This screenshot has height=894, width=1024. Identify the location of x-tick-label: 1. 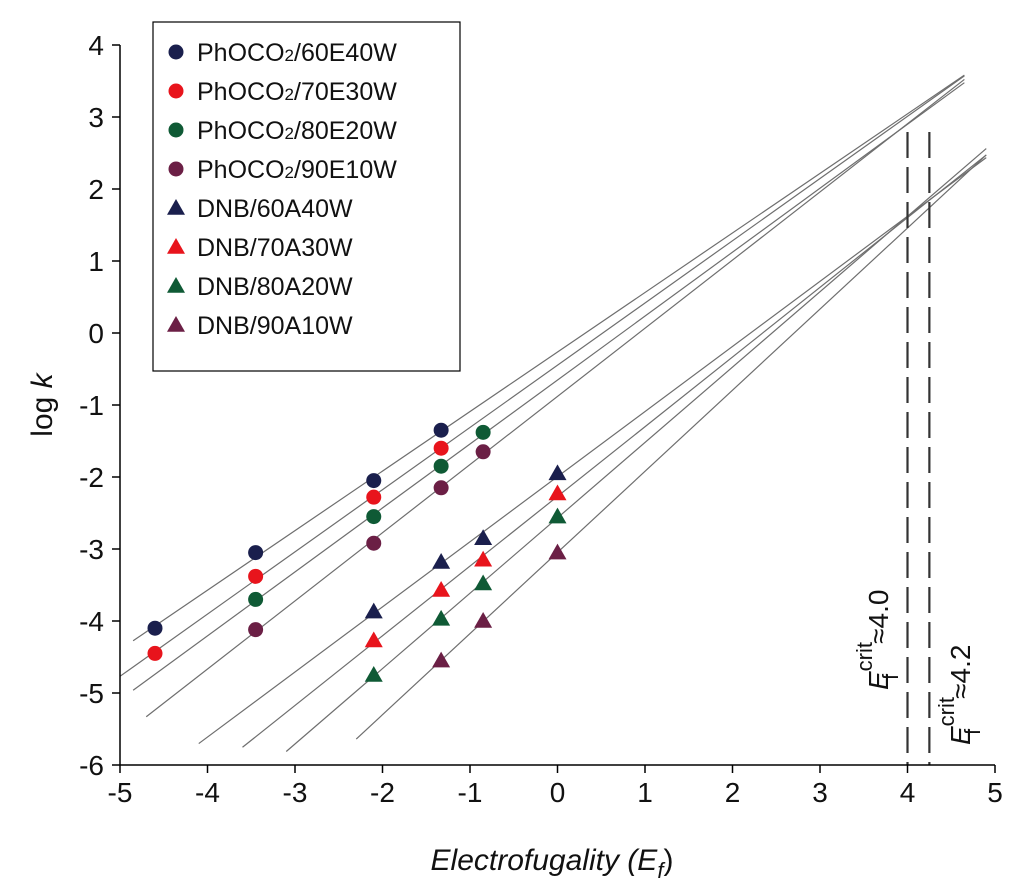
(645, 792).